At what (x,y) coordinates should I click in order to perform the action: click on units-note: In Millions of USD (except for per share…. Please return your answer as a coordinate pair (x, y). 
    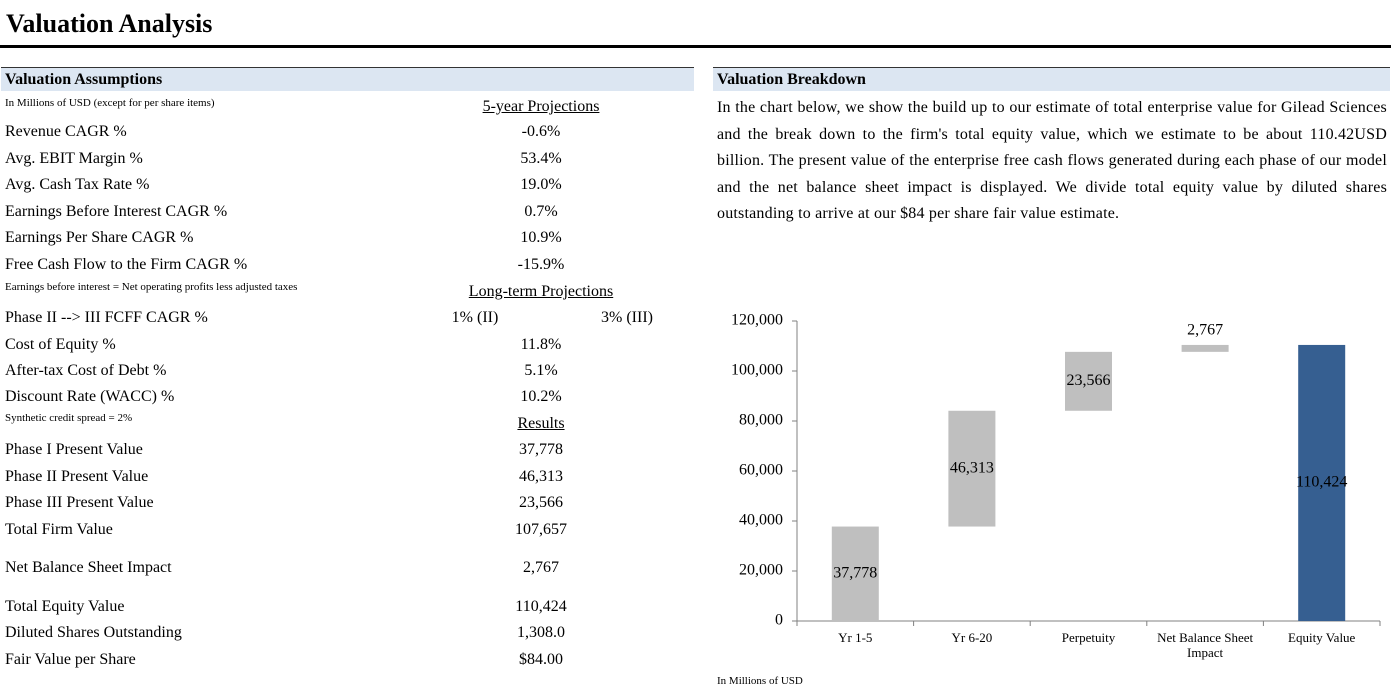
    Looking at the image, I should click on (110, 103).